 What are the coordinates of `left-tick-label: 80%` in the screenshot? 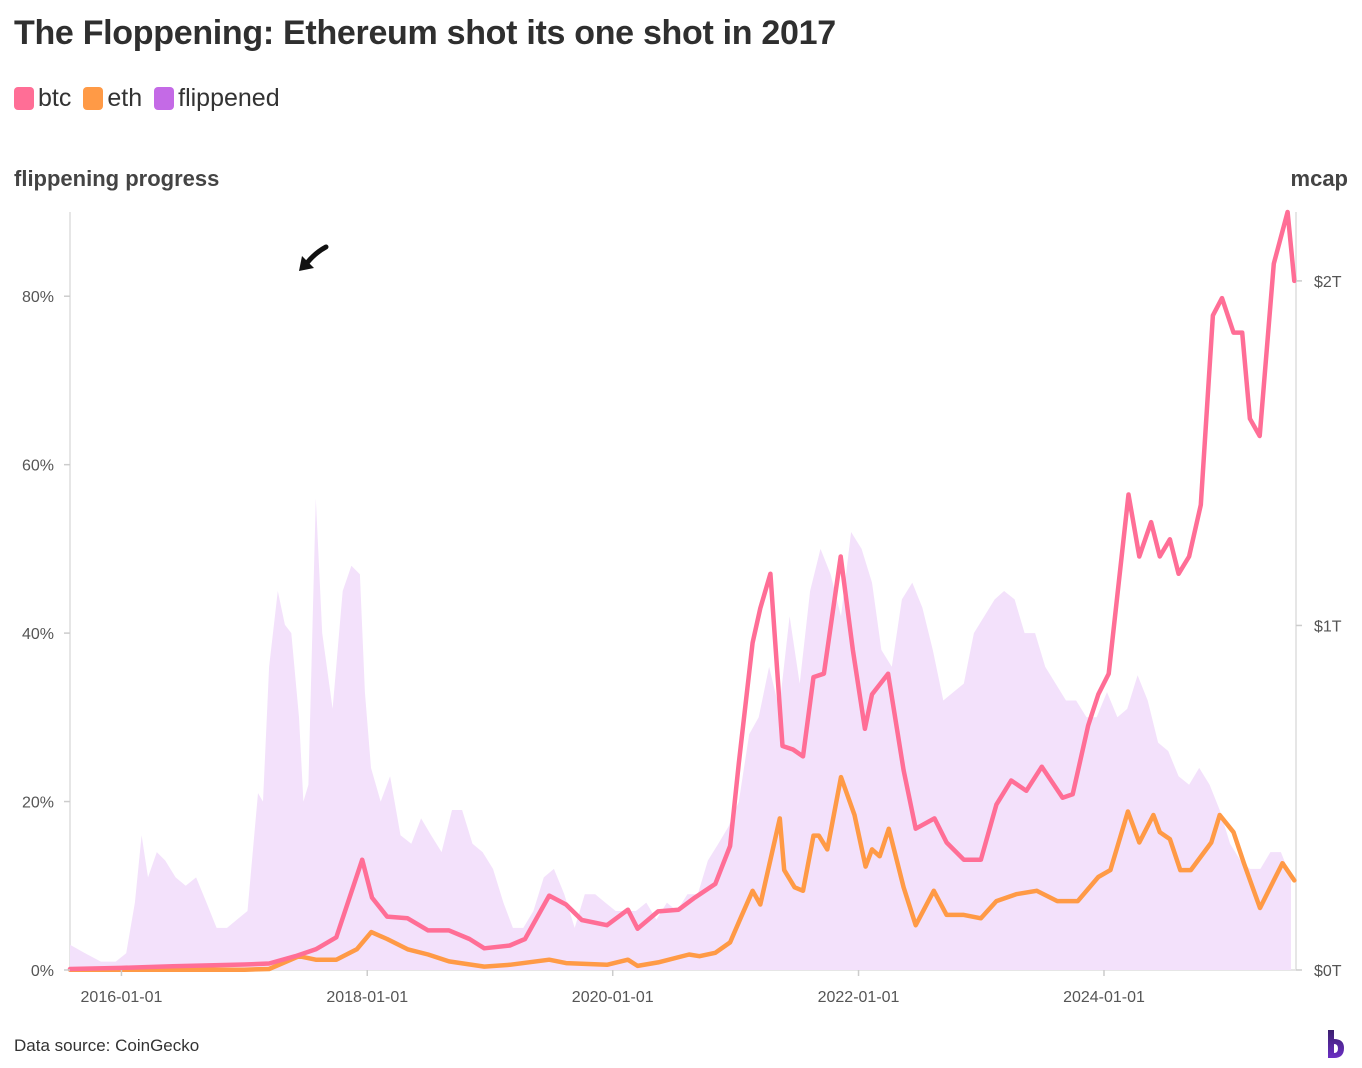 It's located at (38, 297).